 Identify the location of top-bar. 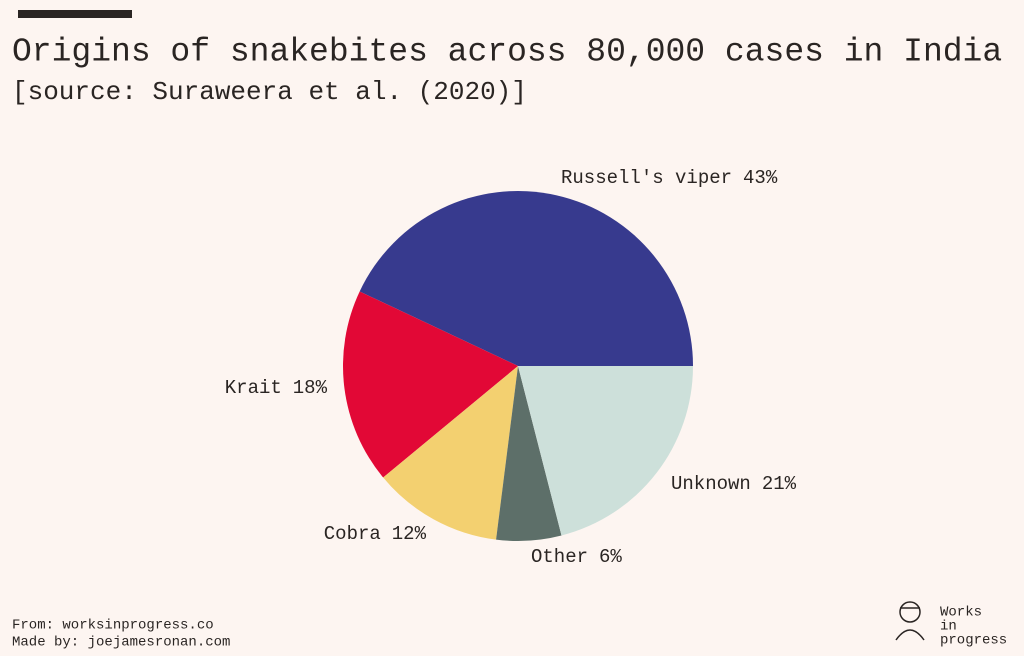
(75, 14).